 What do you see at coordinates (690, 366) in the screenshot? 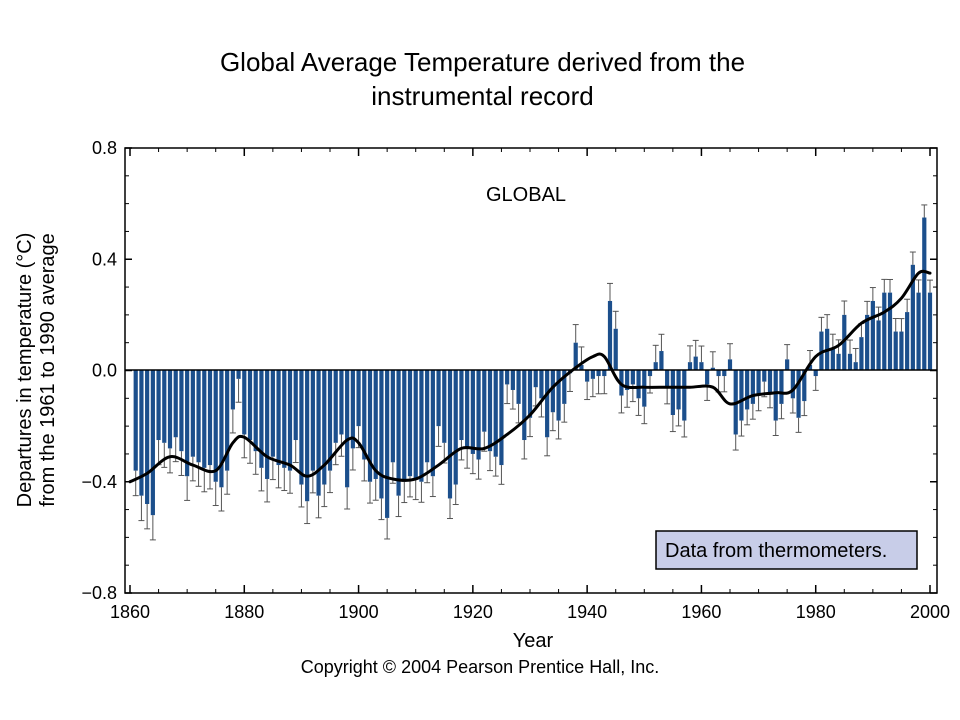
I see `bar-1958` at bounding box center [690, 366].